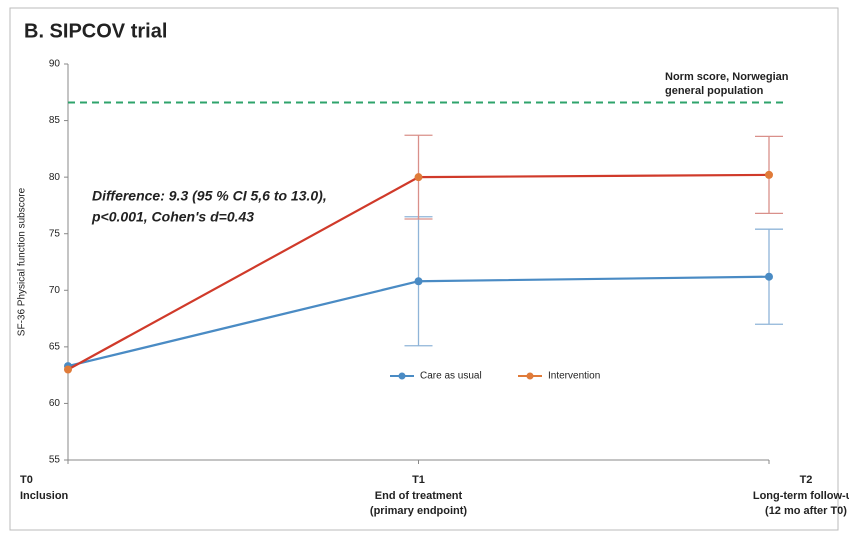  I want to click on y-axis-label: SF-36 Physical function subscore, so click(22, 261).